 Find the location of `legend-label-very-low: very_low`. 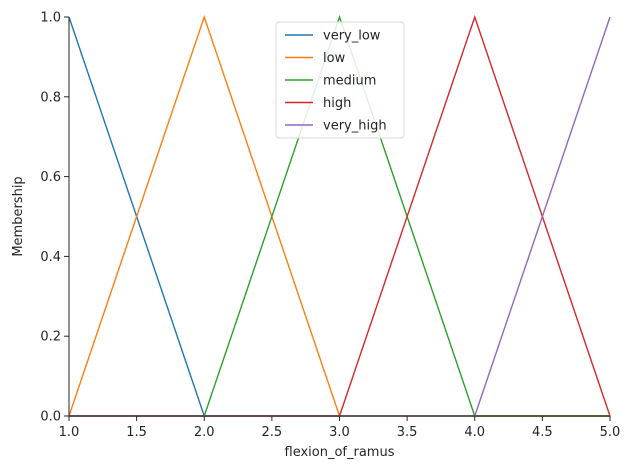

legend-label-very-low: very_low is located at coordinates (352, 36).